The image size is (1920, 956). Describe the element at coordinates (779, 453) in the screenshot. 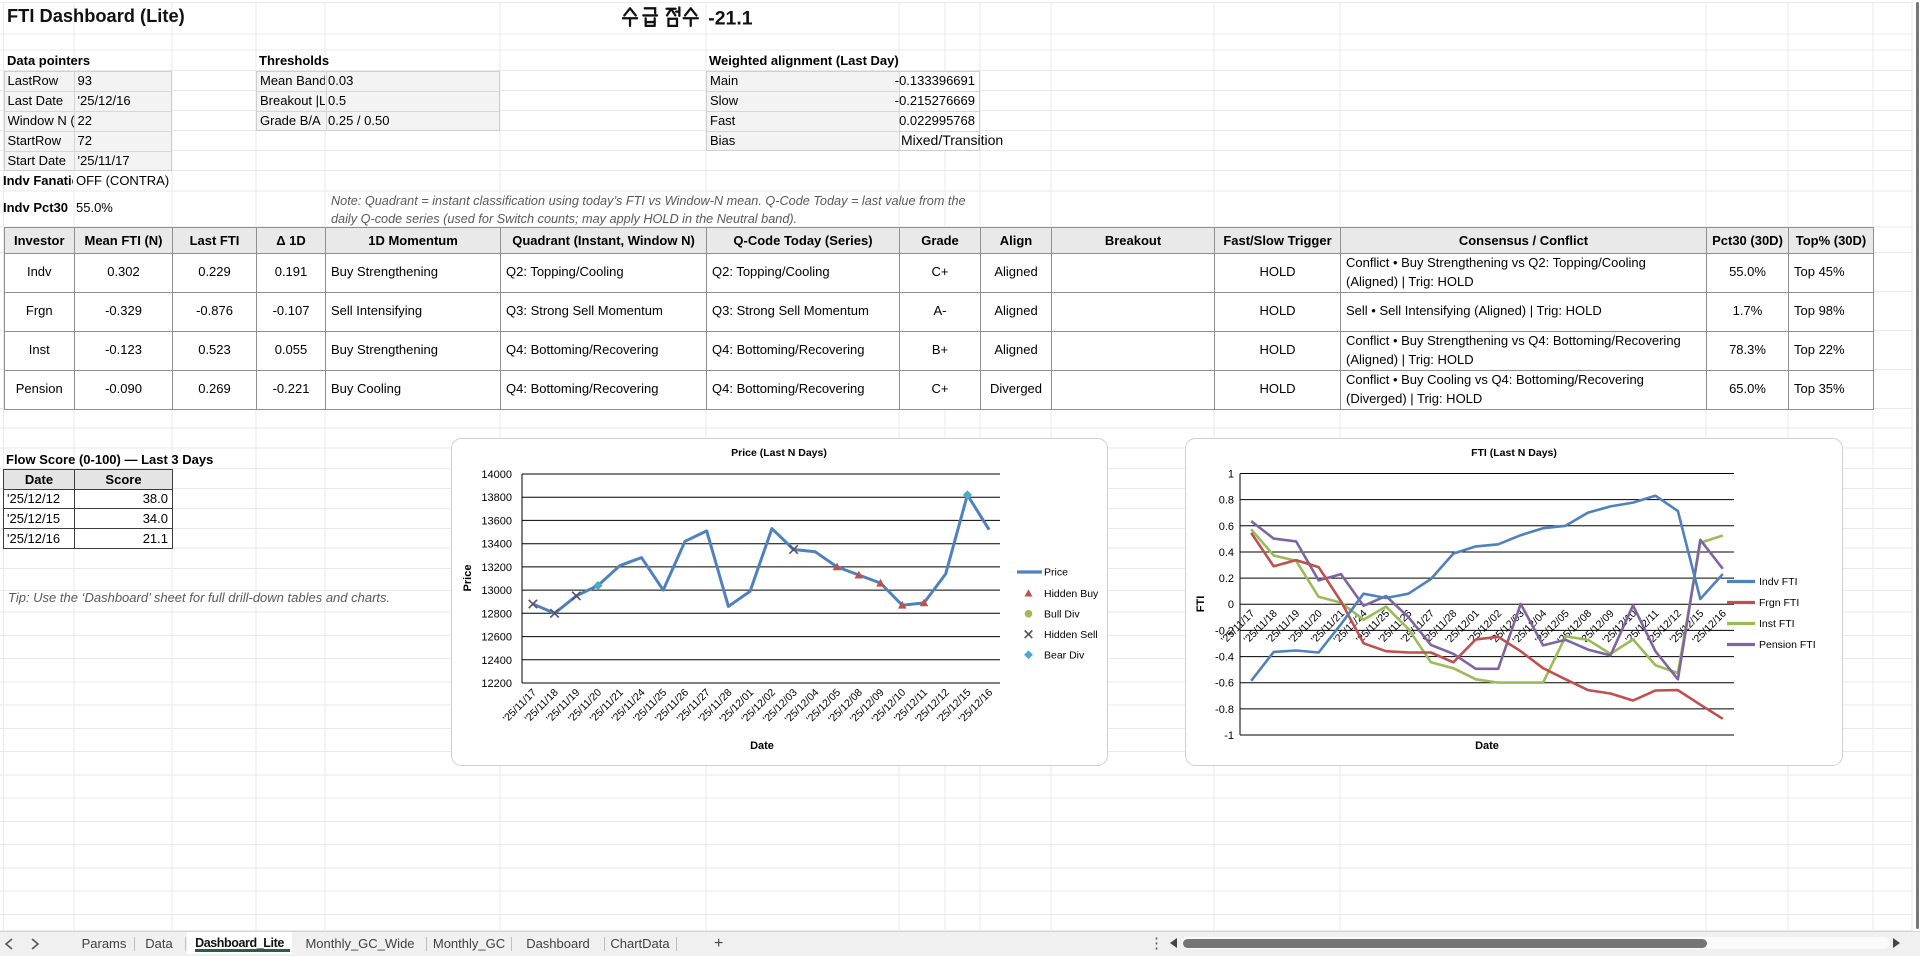

I see `svg-text: Price (Last N Days)` at that location.